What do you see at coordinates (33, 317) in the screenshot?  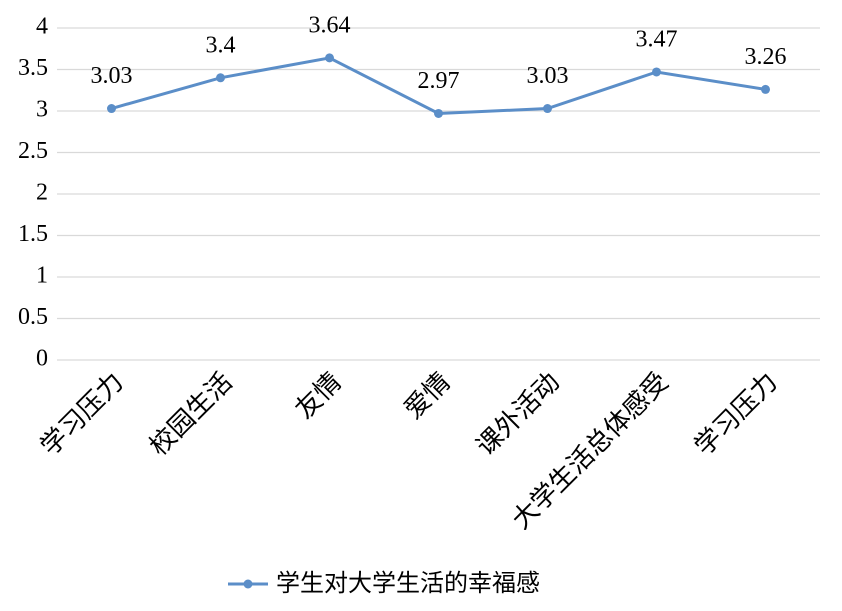 I see `y-tick-label: 0.5` at bounding box center [33, 317].